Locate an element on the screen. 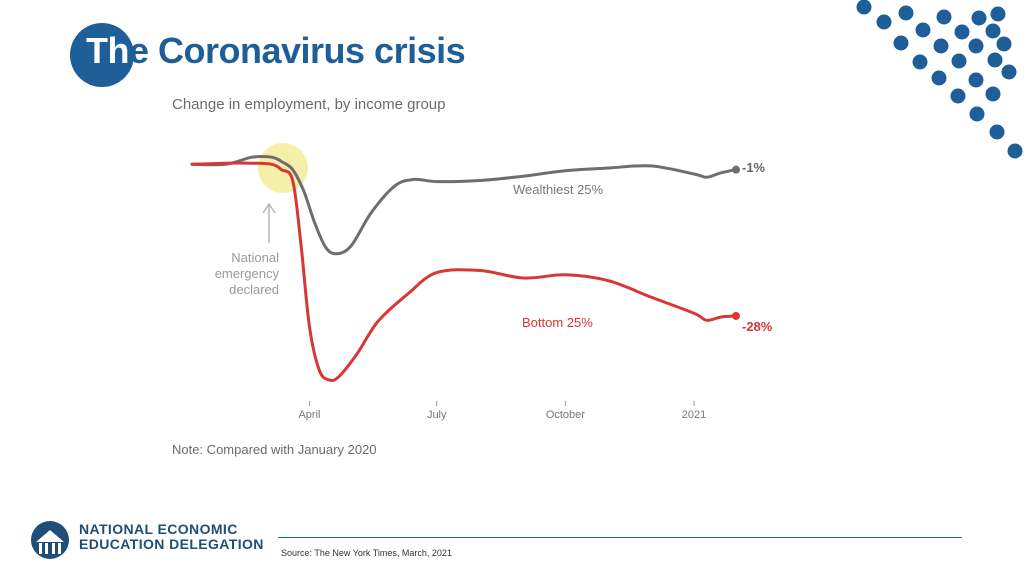 This screenshot has height=576, width=1024. series-end-value-label: -28% is located at coordinates (757, 326).